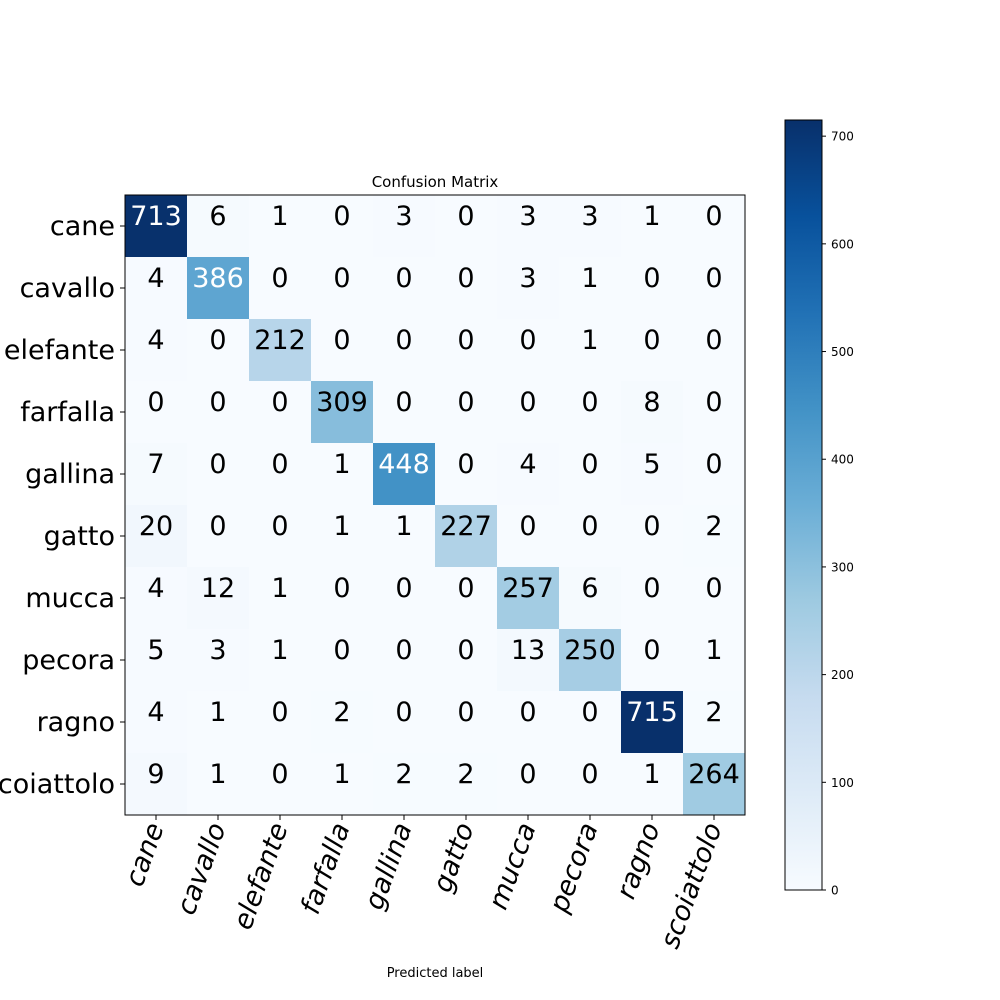 Image resolution: width=1000 pixels, height=1000 pixels. Describe the element at coordinates (218, 588) in the screenshot. I see `cell-value-label: 12` at that location.